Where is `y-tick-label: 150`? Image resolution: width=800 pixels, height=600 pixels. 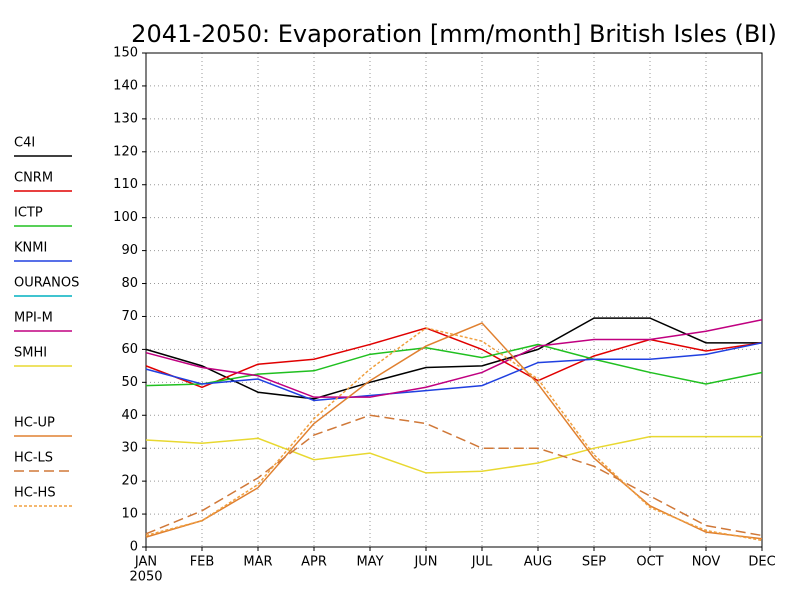
y-tick-label: 150 is located at coordinates (125, 53).